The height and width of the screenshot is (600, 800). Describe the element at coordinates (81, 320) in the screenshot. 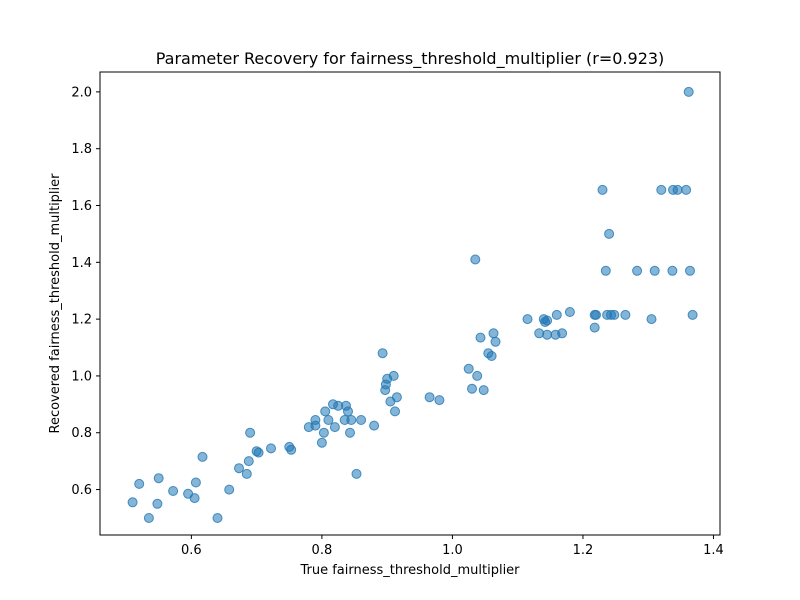

I see `y-tick-label: 1.2` at that location.